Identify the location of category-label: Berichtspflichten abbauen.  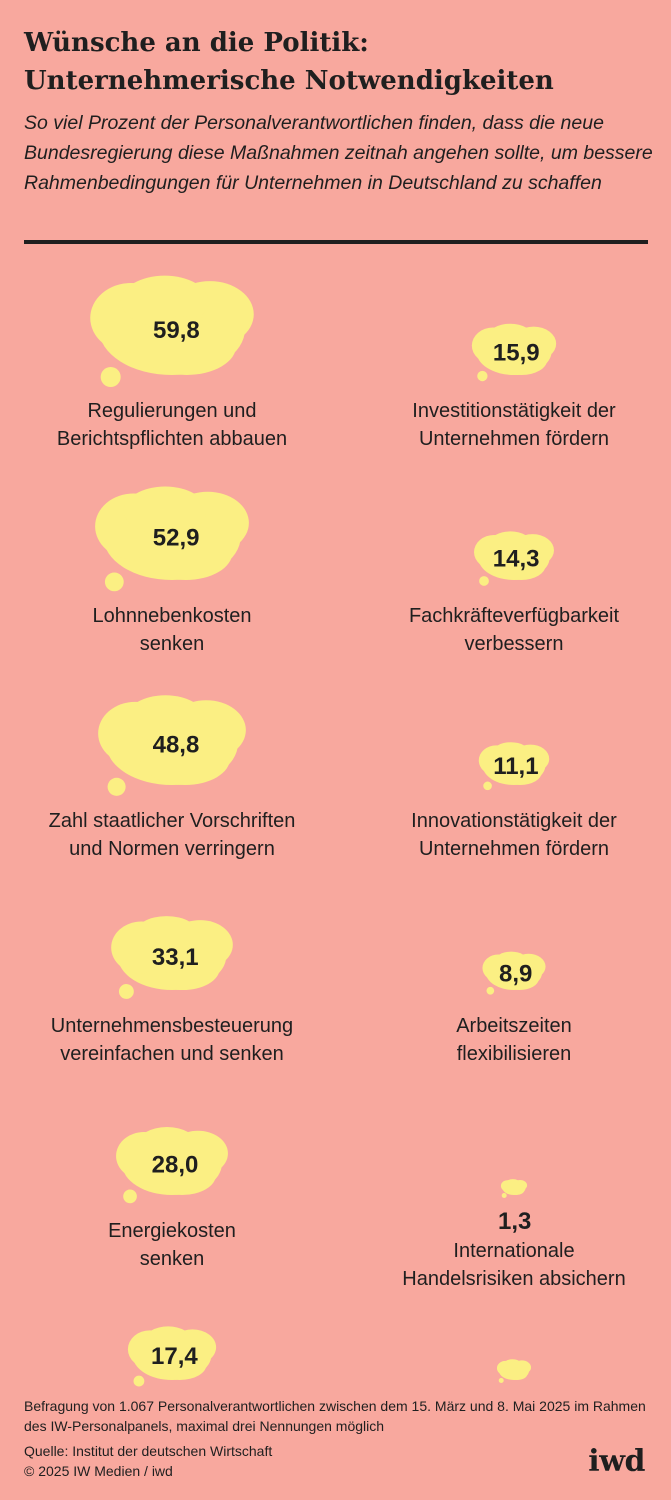
(172, 439).